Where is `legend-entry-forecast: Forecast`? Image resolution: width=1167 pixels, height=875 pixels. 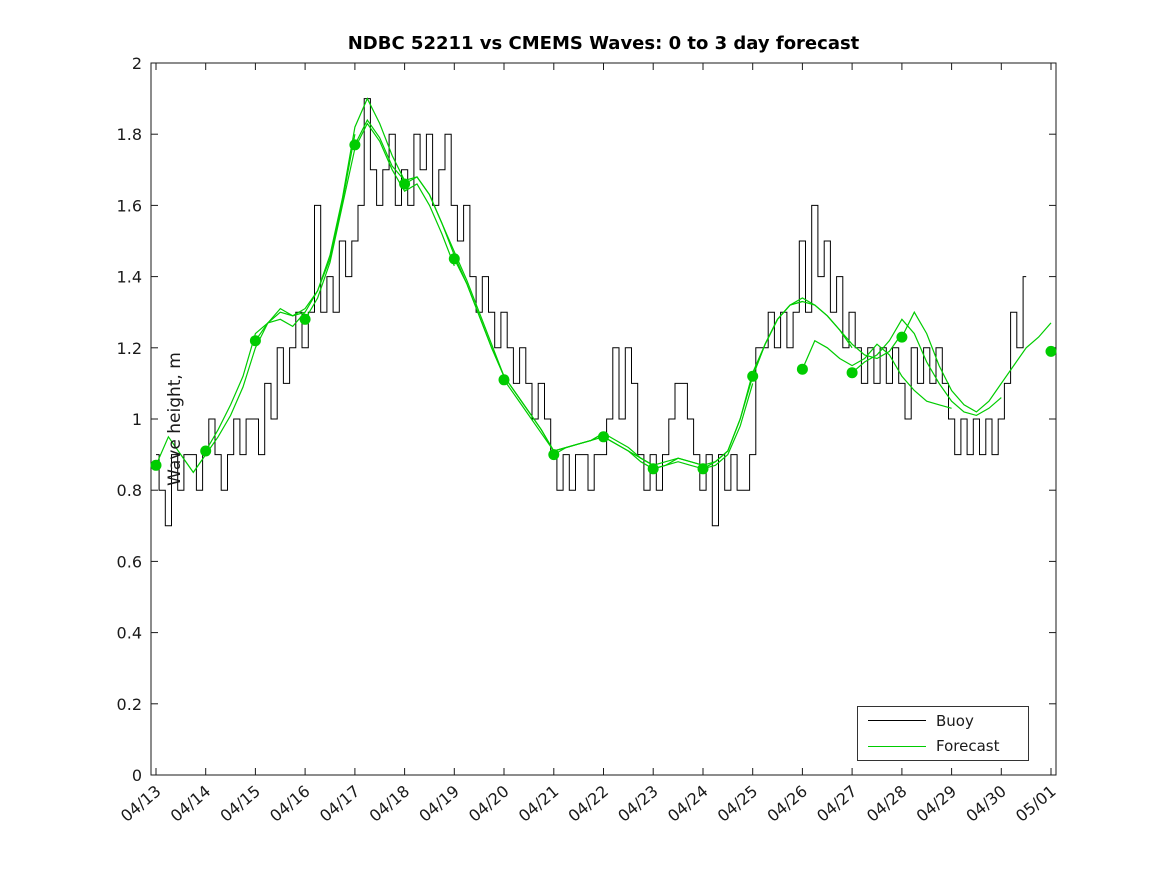
legend-entry-forecast: Forecast is located at coordinates (943, 746).